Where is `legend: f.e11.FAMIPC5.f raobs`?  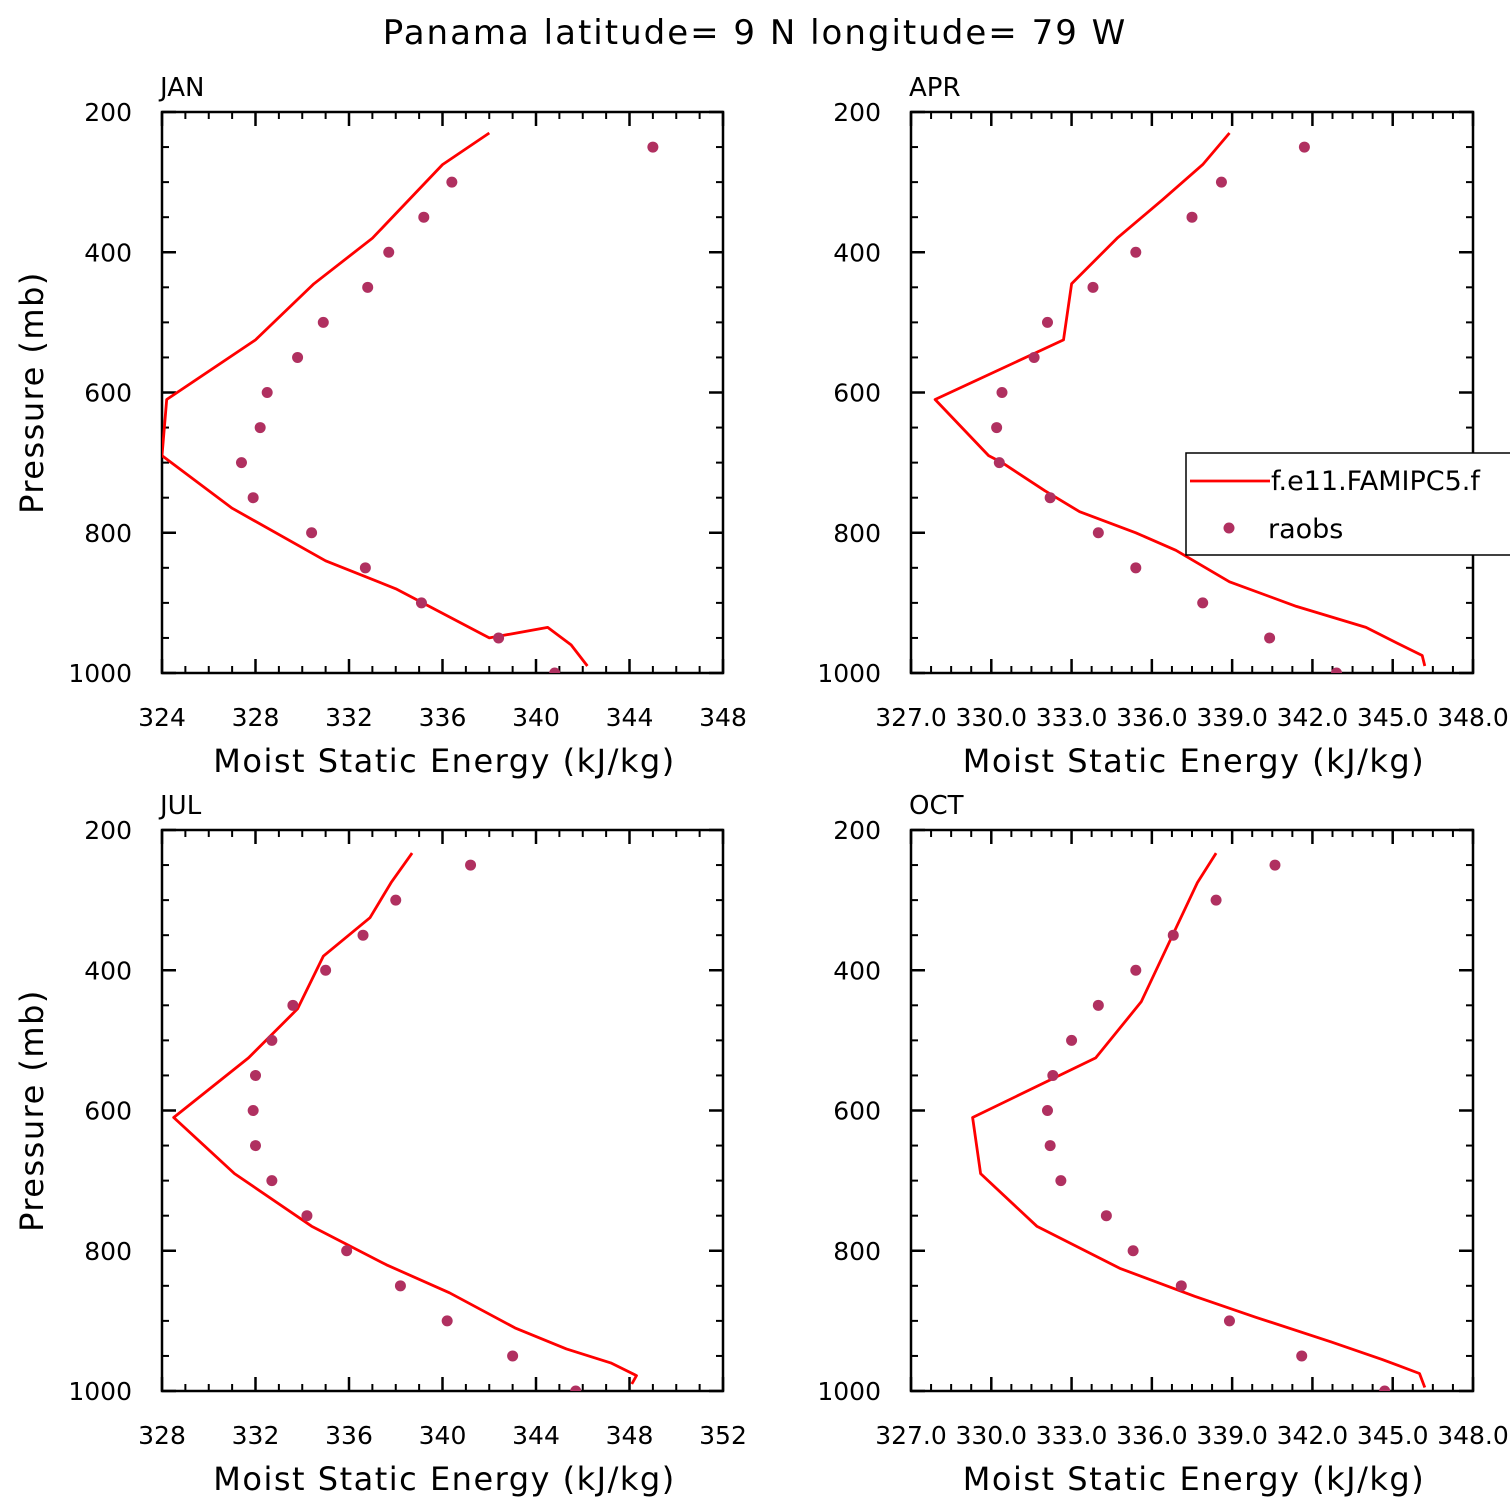 legend: f.e11.FAMIPC5.f raobs is located at coordinates (1347, 504).